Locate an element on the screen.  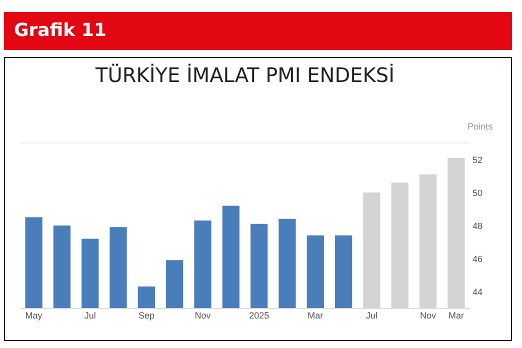
x-tick-label: 2025 is located at coordinates (259, 315).